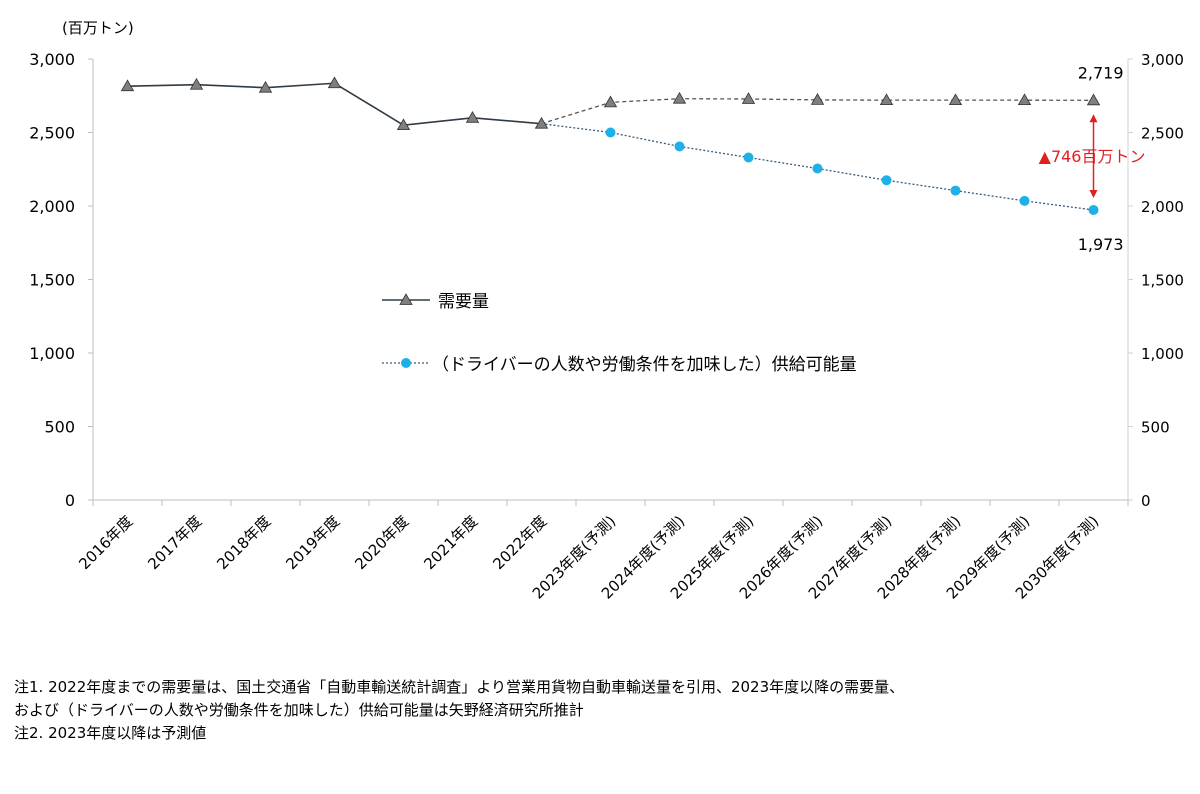 The height and width of the screenshot is (794, 1200). What do you see at coordinates (644, 365) in the screenshot?
I see `legend-label-supply: （ドライバーの人数や労働条件を加味した）供給可能量` at bounding box center [644, 365].